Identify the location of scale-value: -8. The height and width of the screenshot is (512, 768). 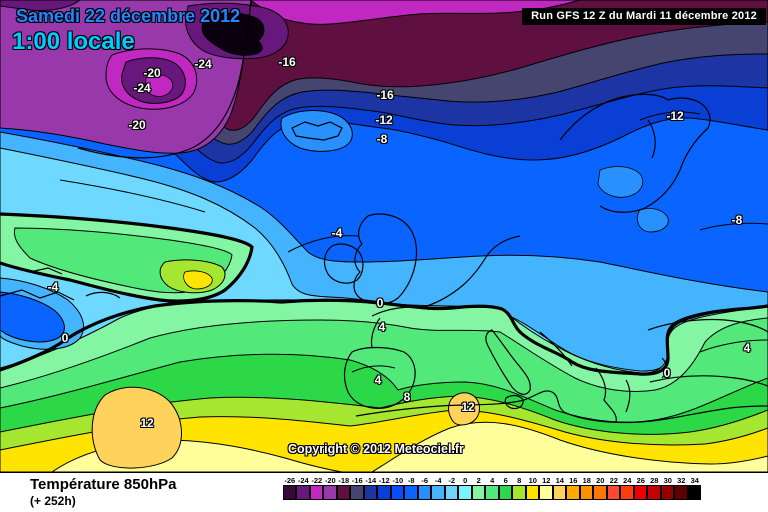
(411, 480).